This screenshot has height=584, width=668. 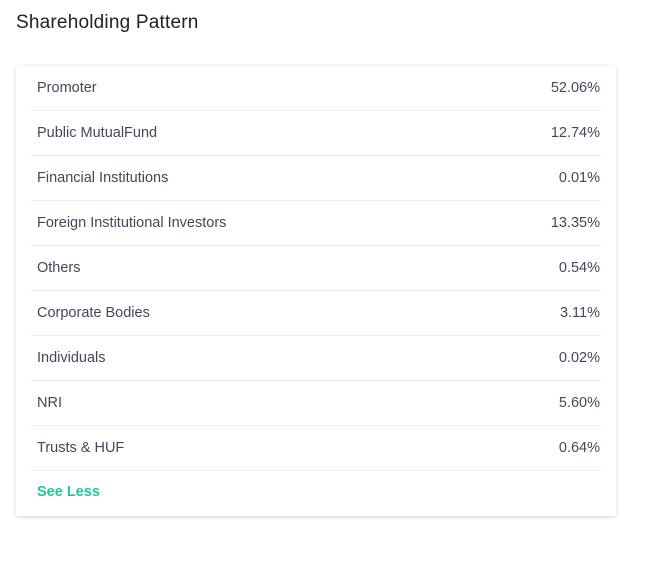 I want to click on row-value: 3.11%, so click(x=579, y=313).